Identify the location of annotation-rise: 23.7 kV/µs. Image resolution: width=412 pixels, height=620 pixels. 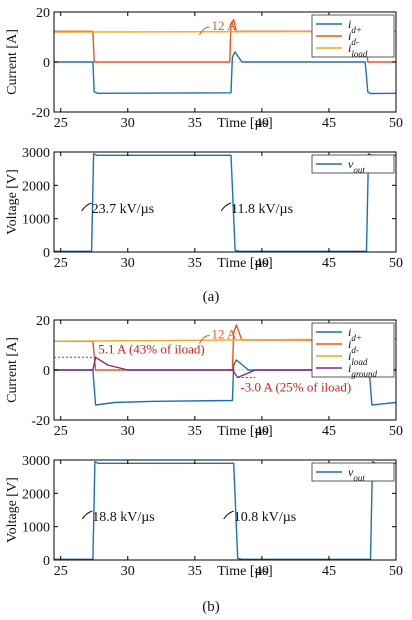
(123, 209).